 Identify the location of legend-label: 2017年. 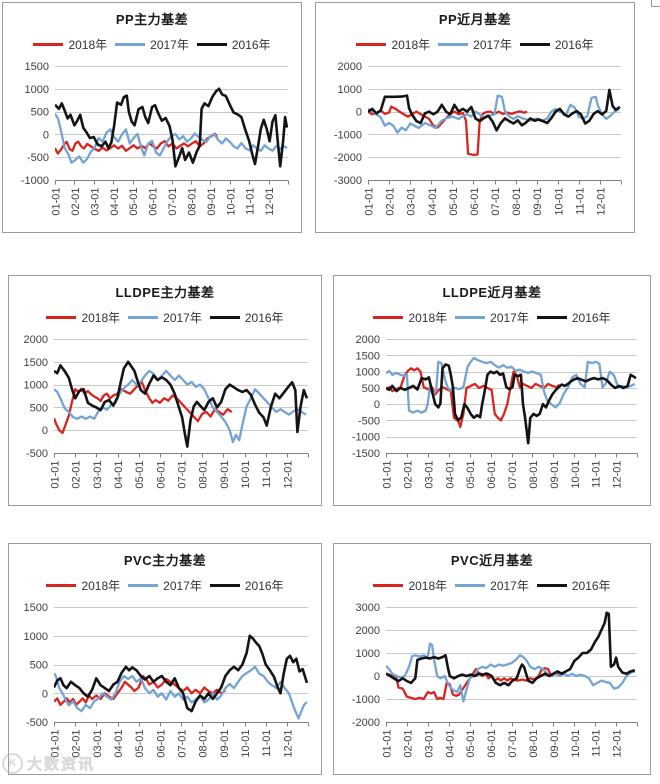
(509, 317).